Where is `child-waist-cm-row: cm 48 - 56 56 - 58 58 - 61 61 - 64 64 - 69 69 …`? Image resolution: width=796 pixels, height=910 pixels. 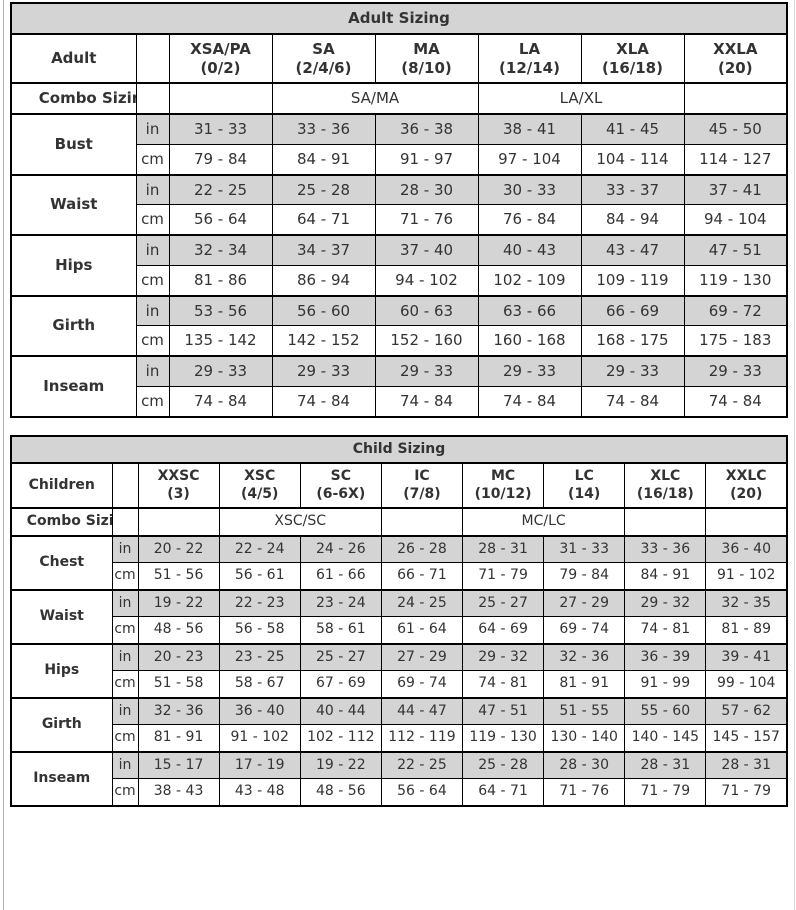 child-waist-cm-row: cm 48 - 56 56 - 58 58 - 61 61 - 64 64 - 69 69 … is located at coordinates (399, 630).